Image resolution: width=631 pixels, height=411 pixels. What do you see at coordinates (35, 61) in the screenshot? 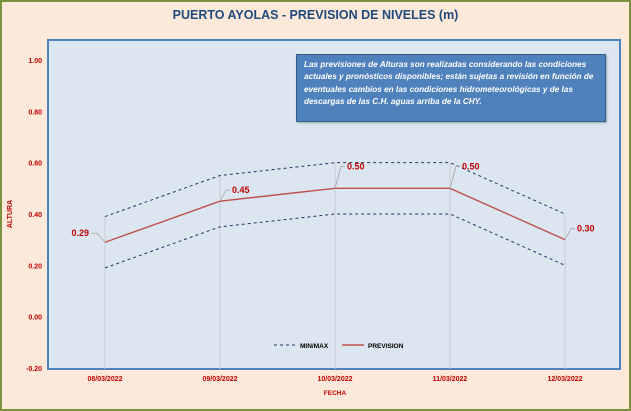
I see `y-tick-label: 1.00` at bounding box center [35, 61].